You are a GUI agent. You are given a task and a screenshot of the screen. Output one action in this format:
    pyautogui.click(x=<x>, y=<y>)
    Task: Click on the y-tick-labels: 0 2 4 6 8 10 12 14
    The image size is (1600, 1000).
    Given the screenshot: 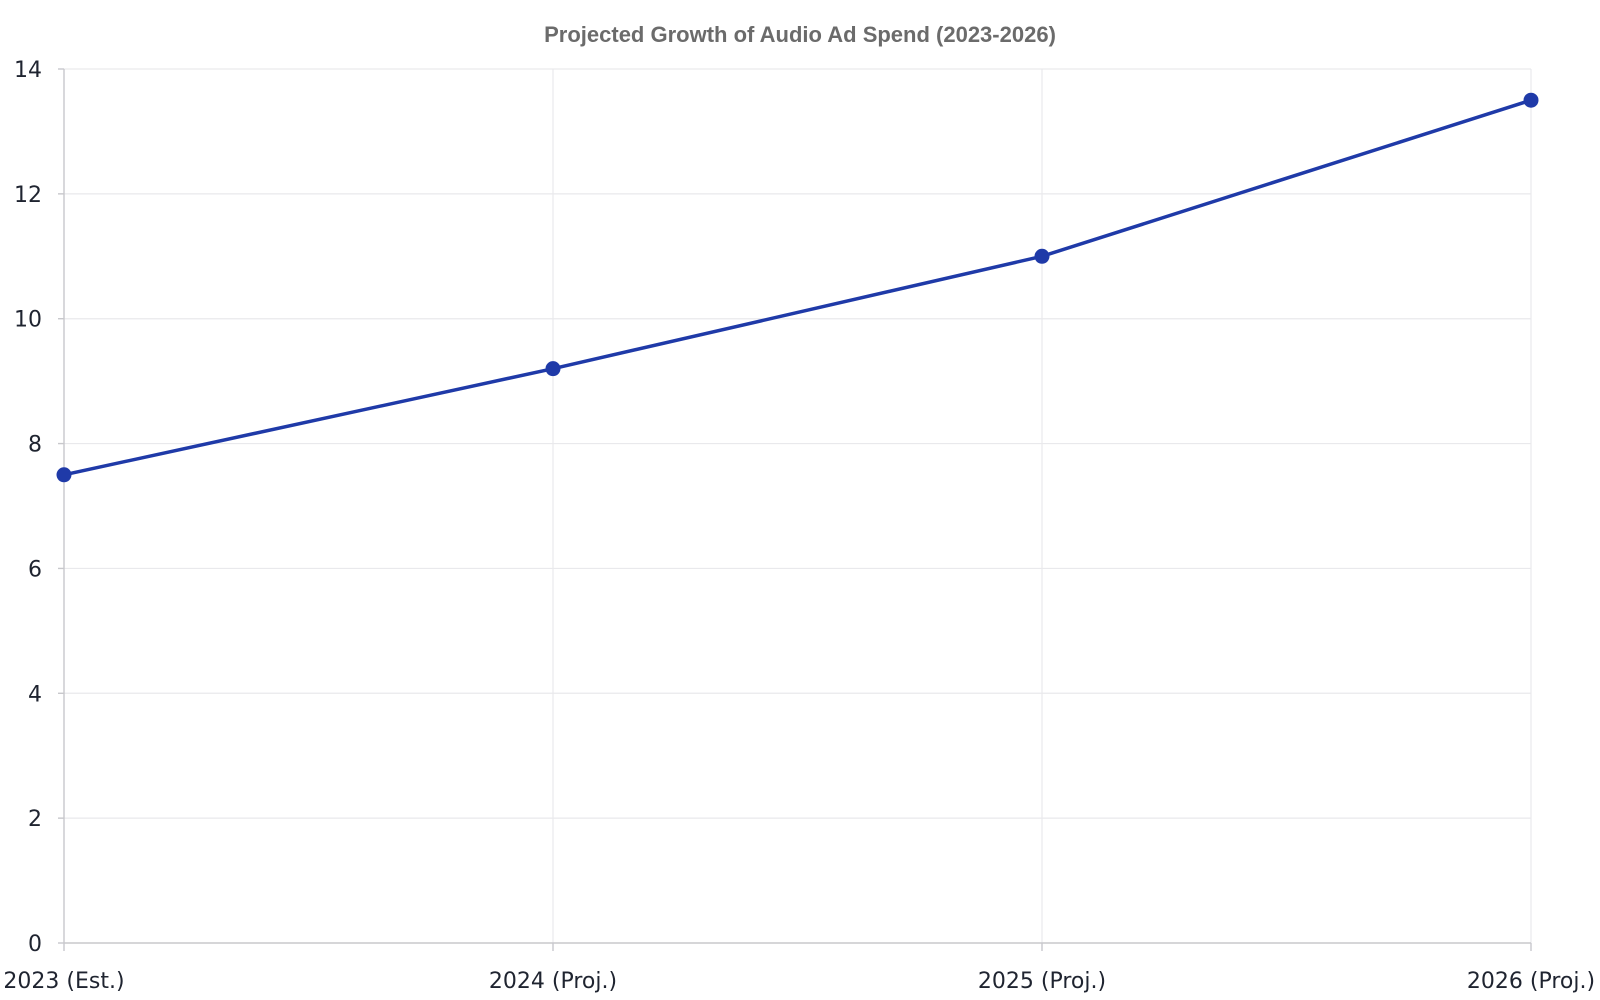 What is the action you would take?
    pyautogui.click(x=28, y=507)
    